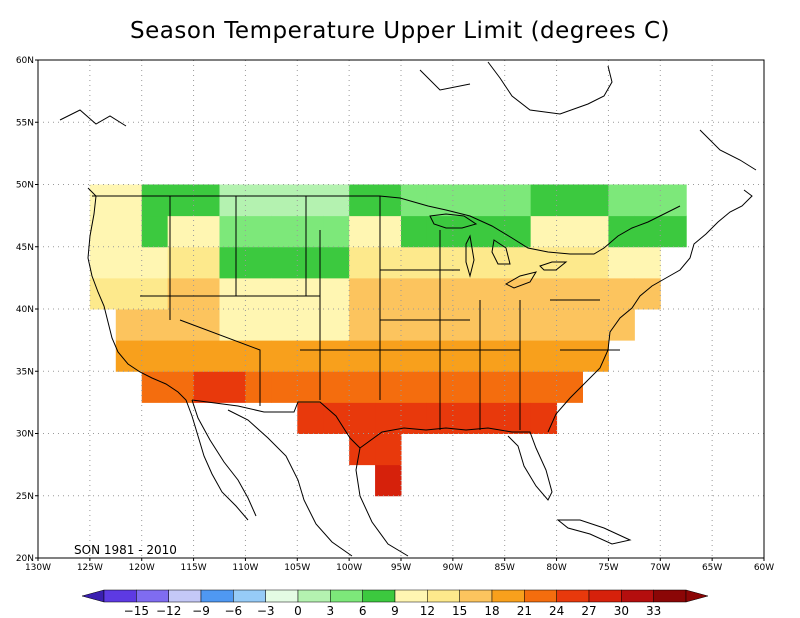 The height and width of the screenshot is (618, 800). I want to click on lat-tick-label: 60N, so click(25, 61).